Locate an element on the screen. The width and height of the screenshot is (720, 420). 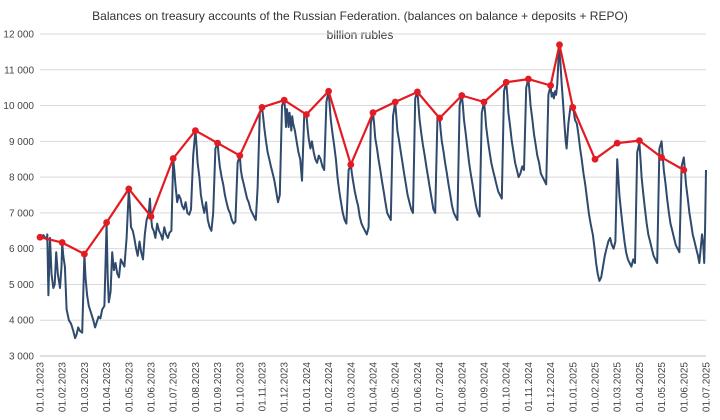
x-tick-label: 01.11.2023 is located at coordinates (263, 387).